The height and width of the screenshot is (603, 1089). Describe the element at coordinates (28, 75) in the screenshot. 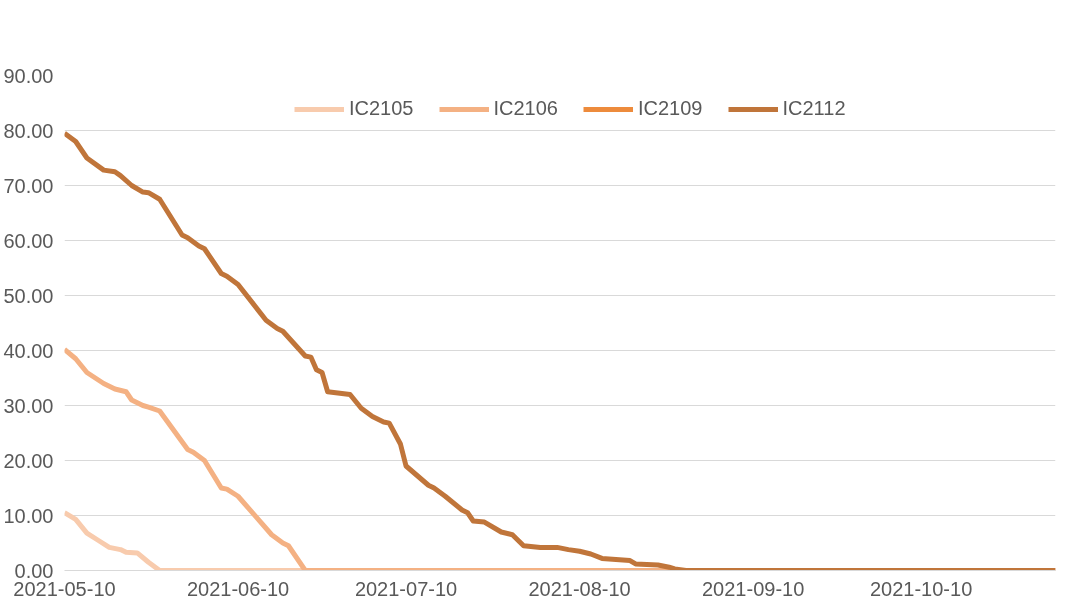

I see `y-tick-label: 90.00` at that location.